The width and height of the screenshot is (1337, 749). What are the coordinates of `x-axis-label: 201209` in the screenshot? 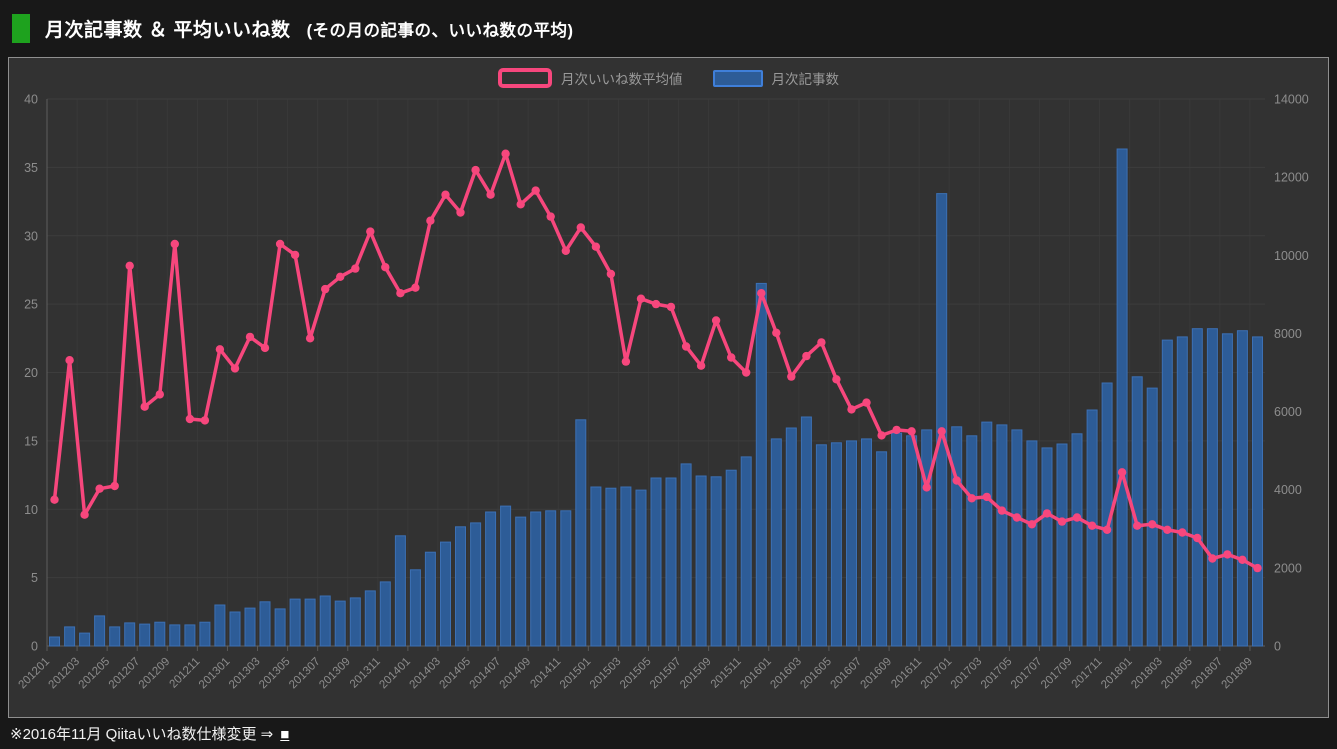 It's located at (155, 674).